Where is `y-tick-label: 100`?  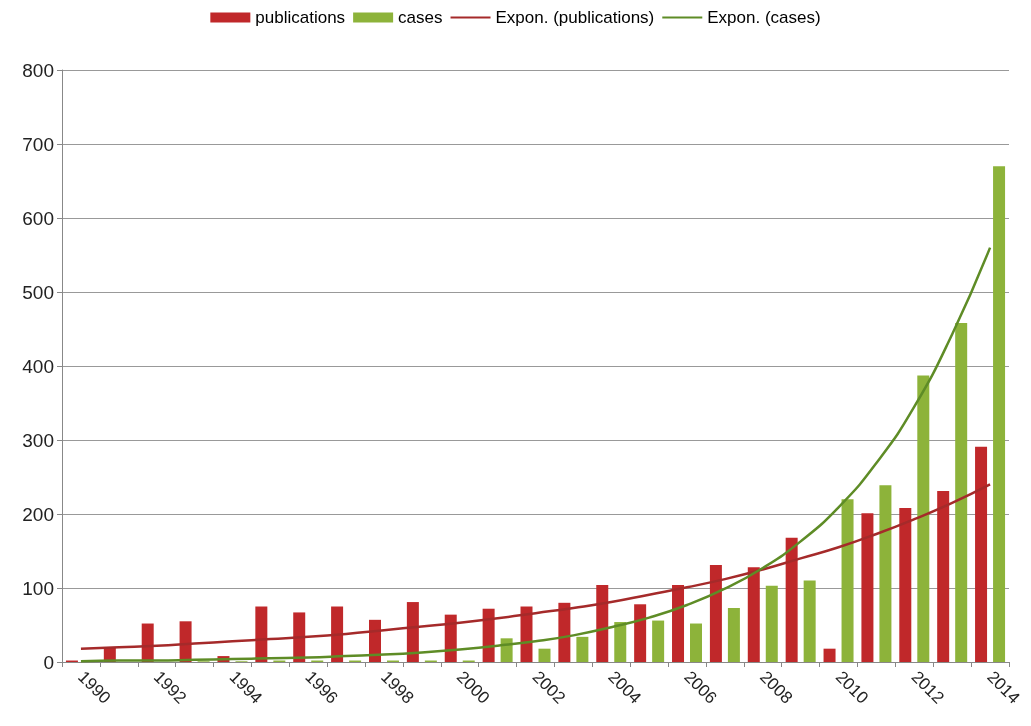
y-tick-label: 100 is located at coordinates (38, 588).